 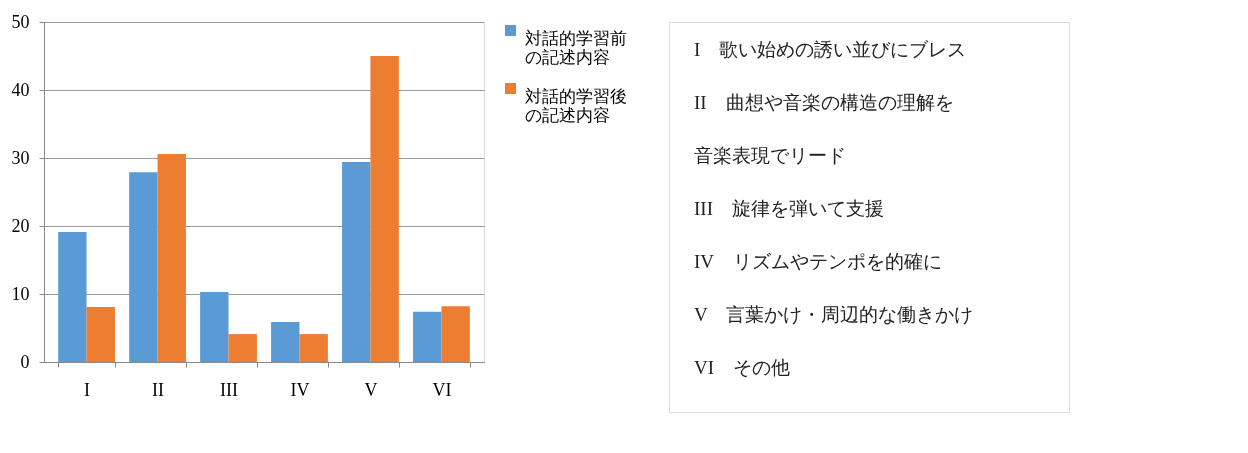 What do you see at coordinates (300, 389) in the screenshot?
I see `x-tick-label: IV` at bounding box center [300, 389].